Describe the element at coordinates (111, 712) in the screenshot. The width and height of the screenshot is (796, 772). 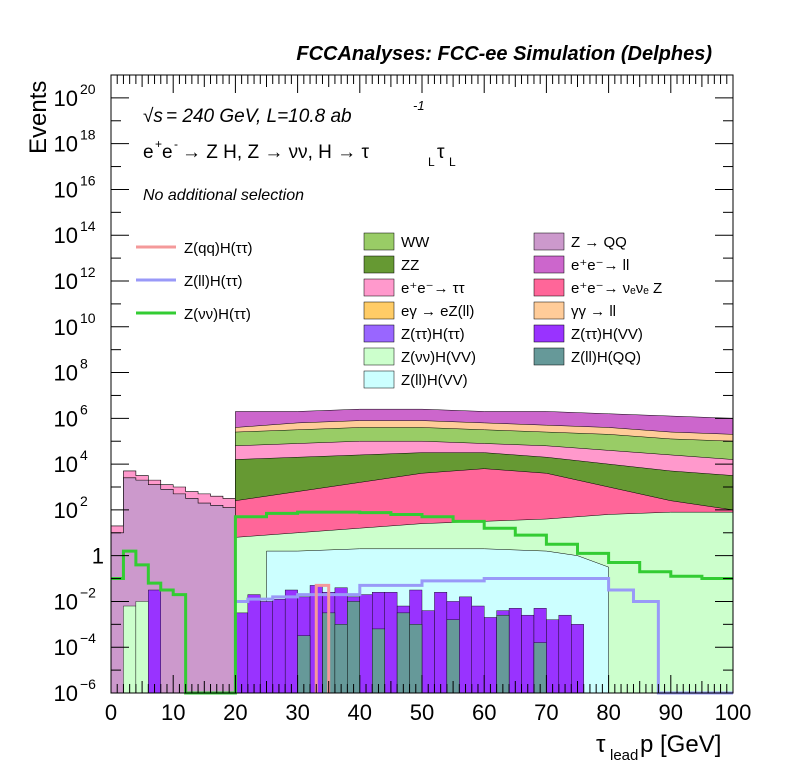
I see `x-tick-label: 0` at that location.